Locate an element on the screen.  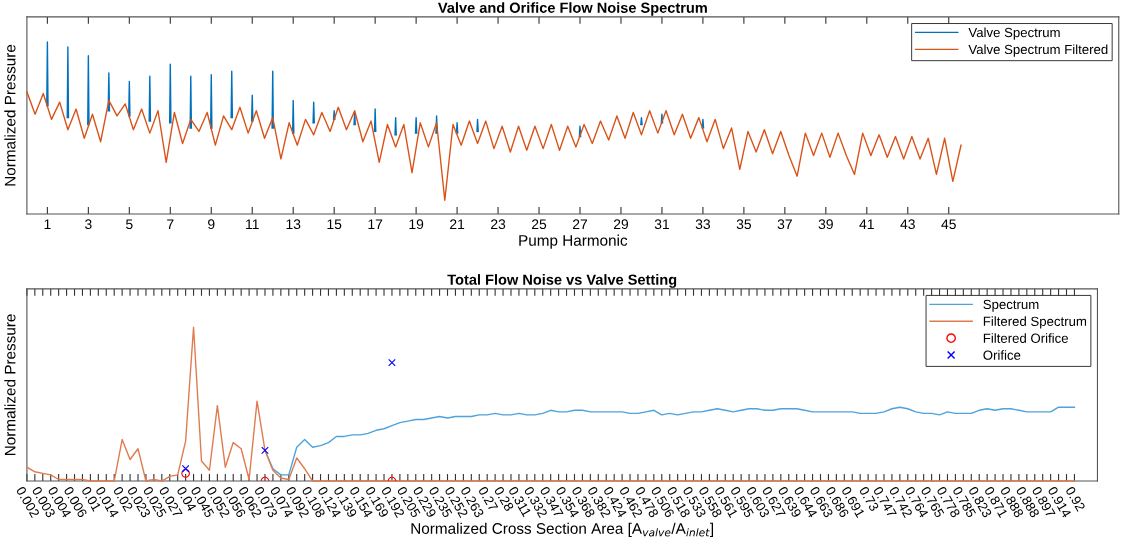
x-tick-label: 29 is located at coordinates (621, 224).